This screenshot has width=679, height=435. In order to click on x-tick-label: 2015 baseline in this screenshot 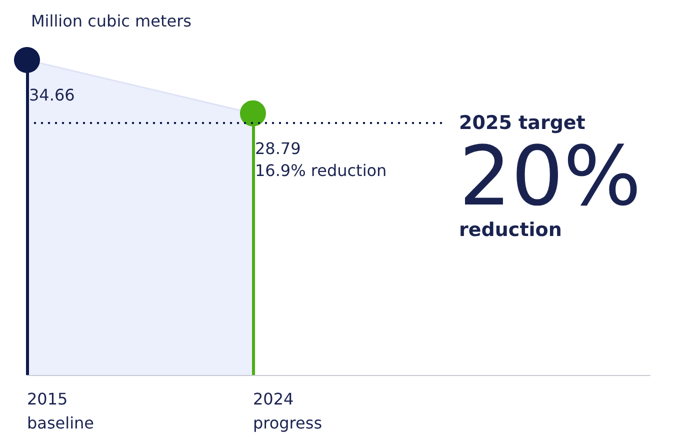, I will do `click(60, 411)`.